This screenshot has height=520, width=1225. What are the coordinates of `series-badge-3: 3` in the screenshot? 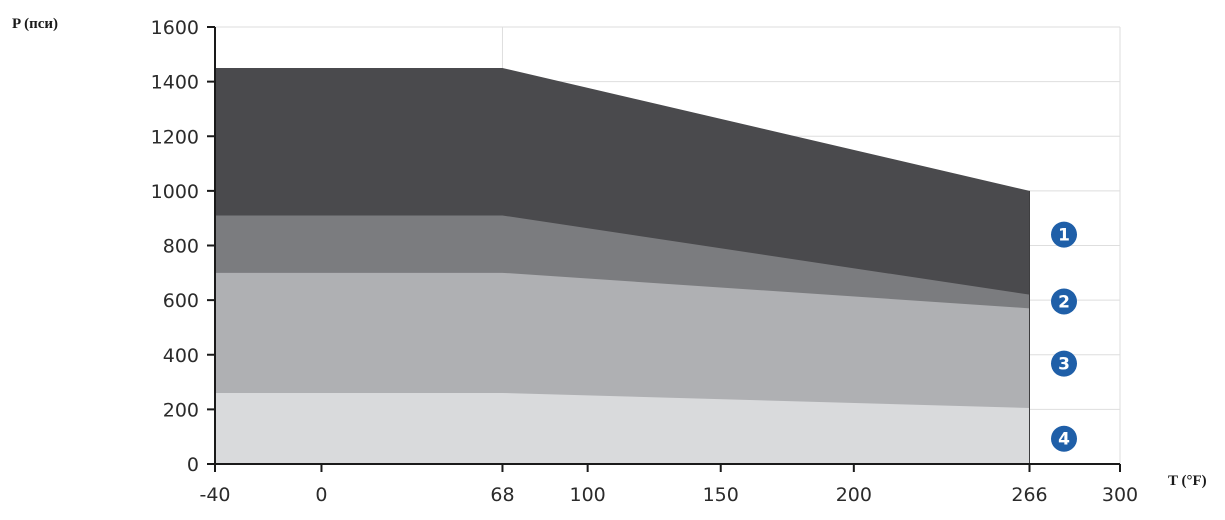 It's located at (1064, 363).